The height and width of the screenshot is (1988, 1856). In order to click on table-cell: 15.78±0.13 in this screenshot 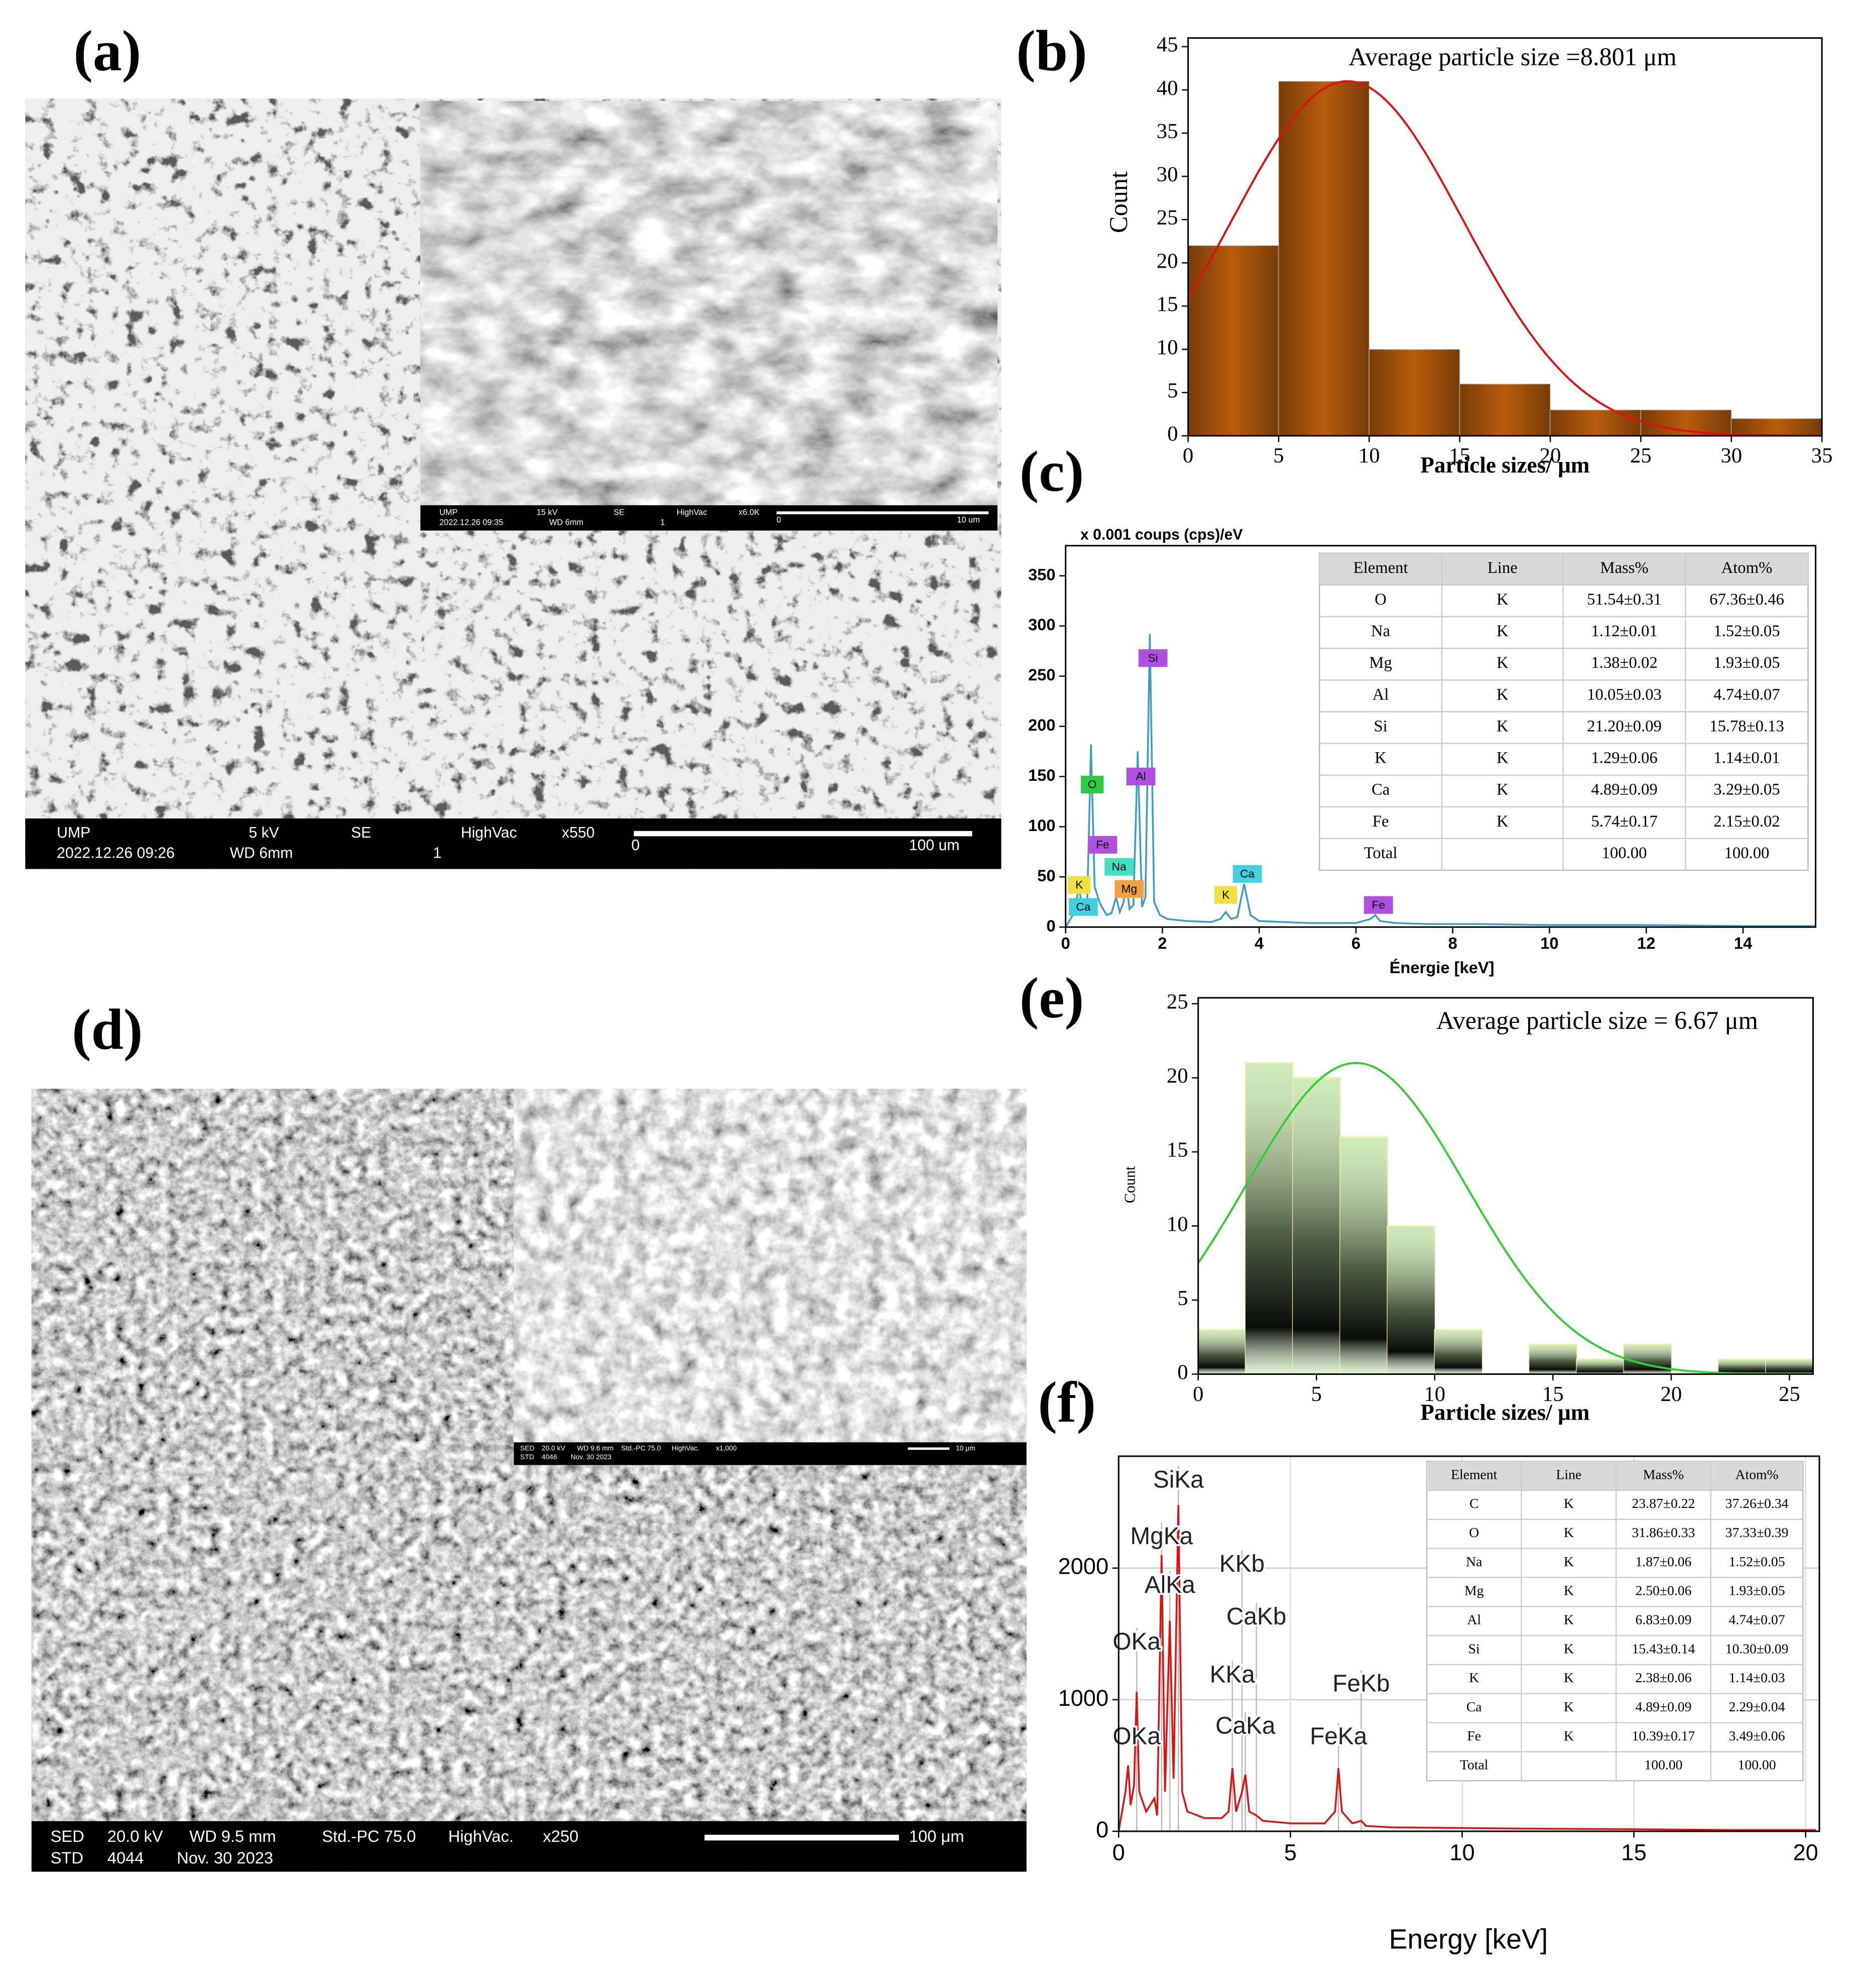, I will do `click(1746, 726)`.